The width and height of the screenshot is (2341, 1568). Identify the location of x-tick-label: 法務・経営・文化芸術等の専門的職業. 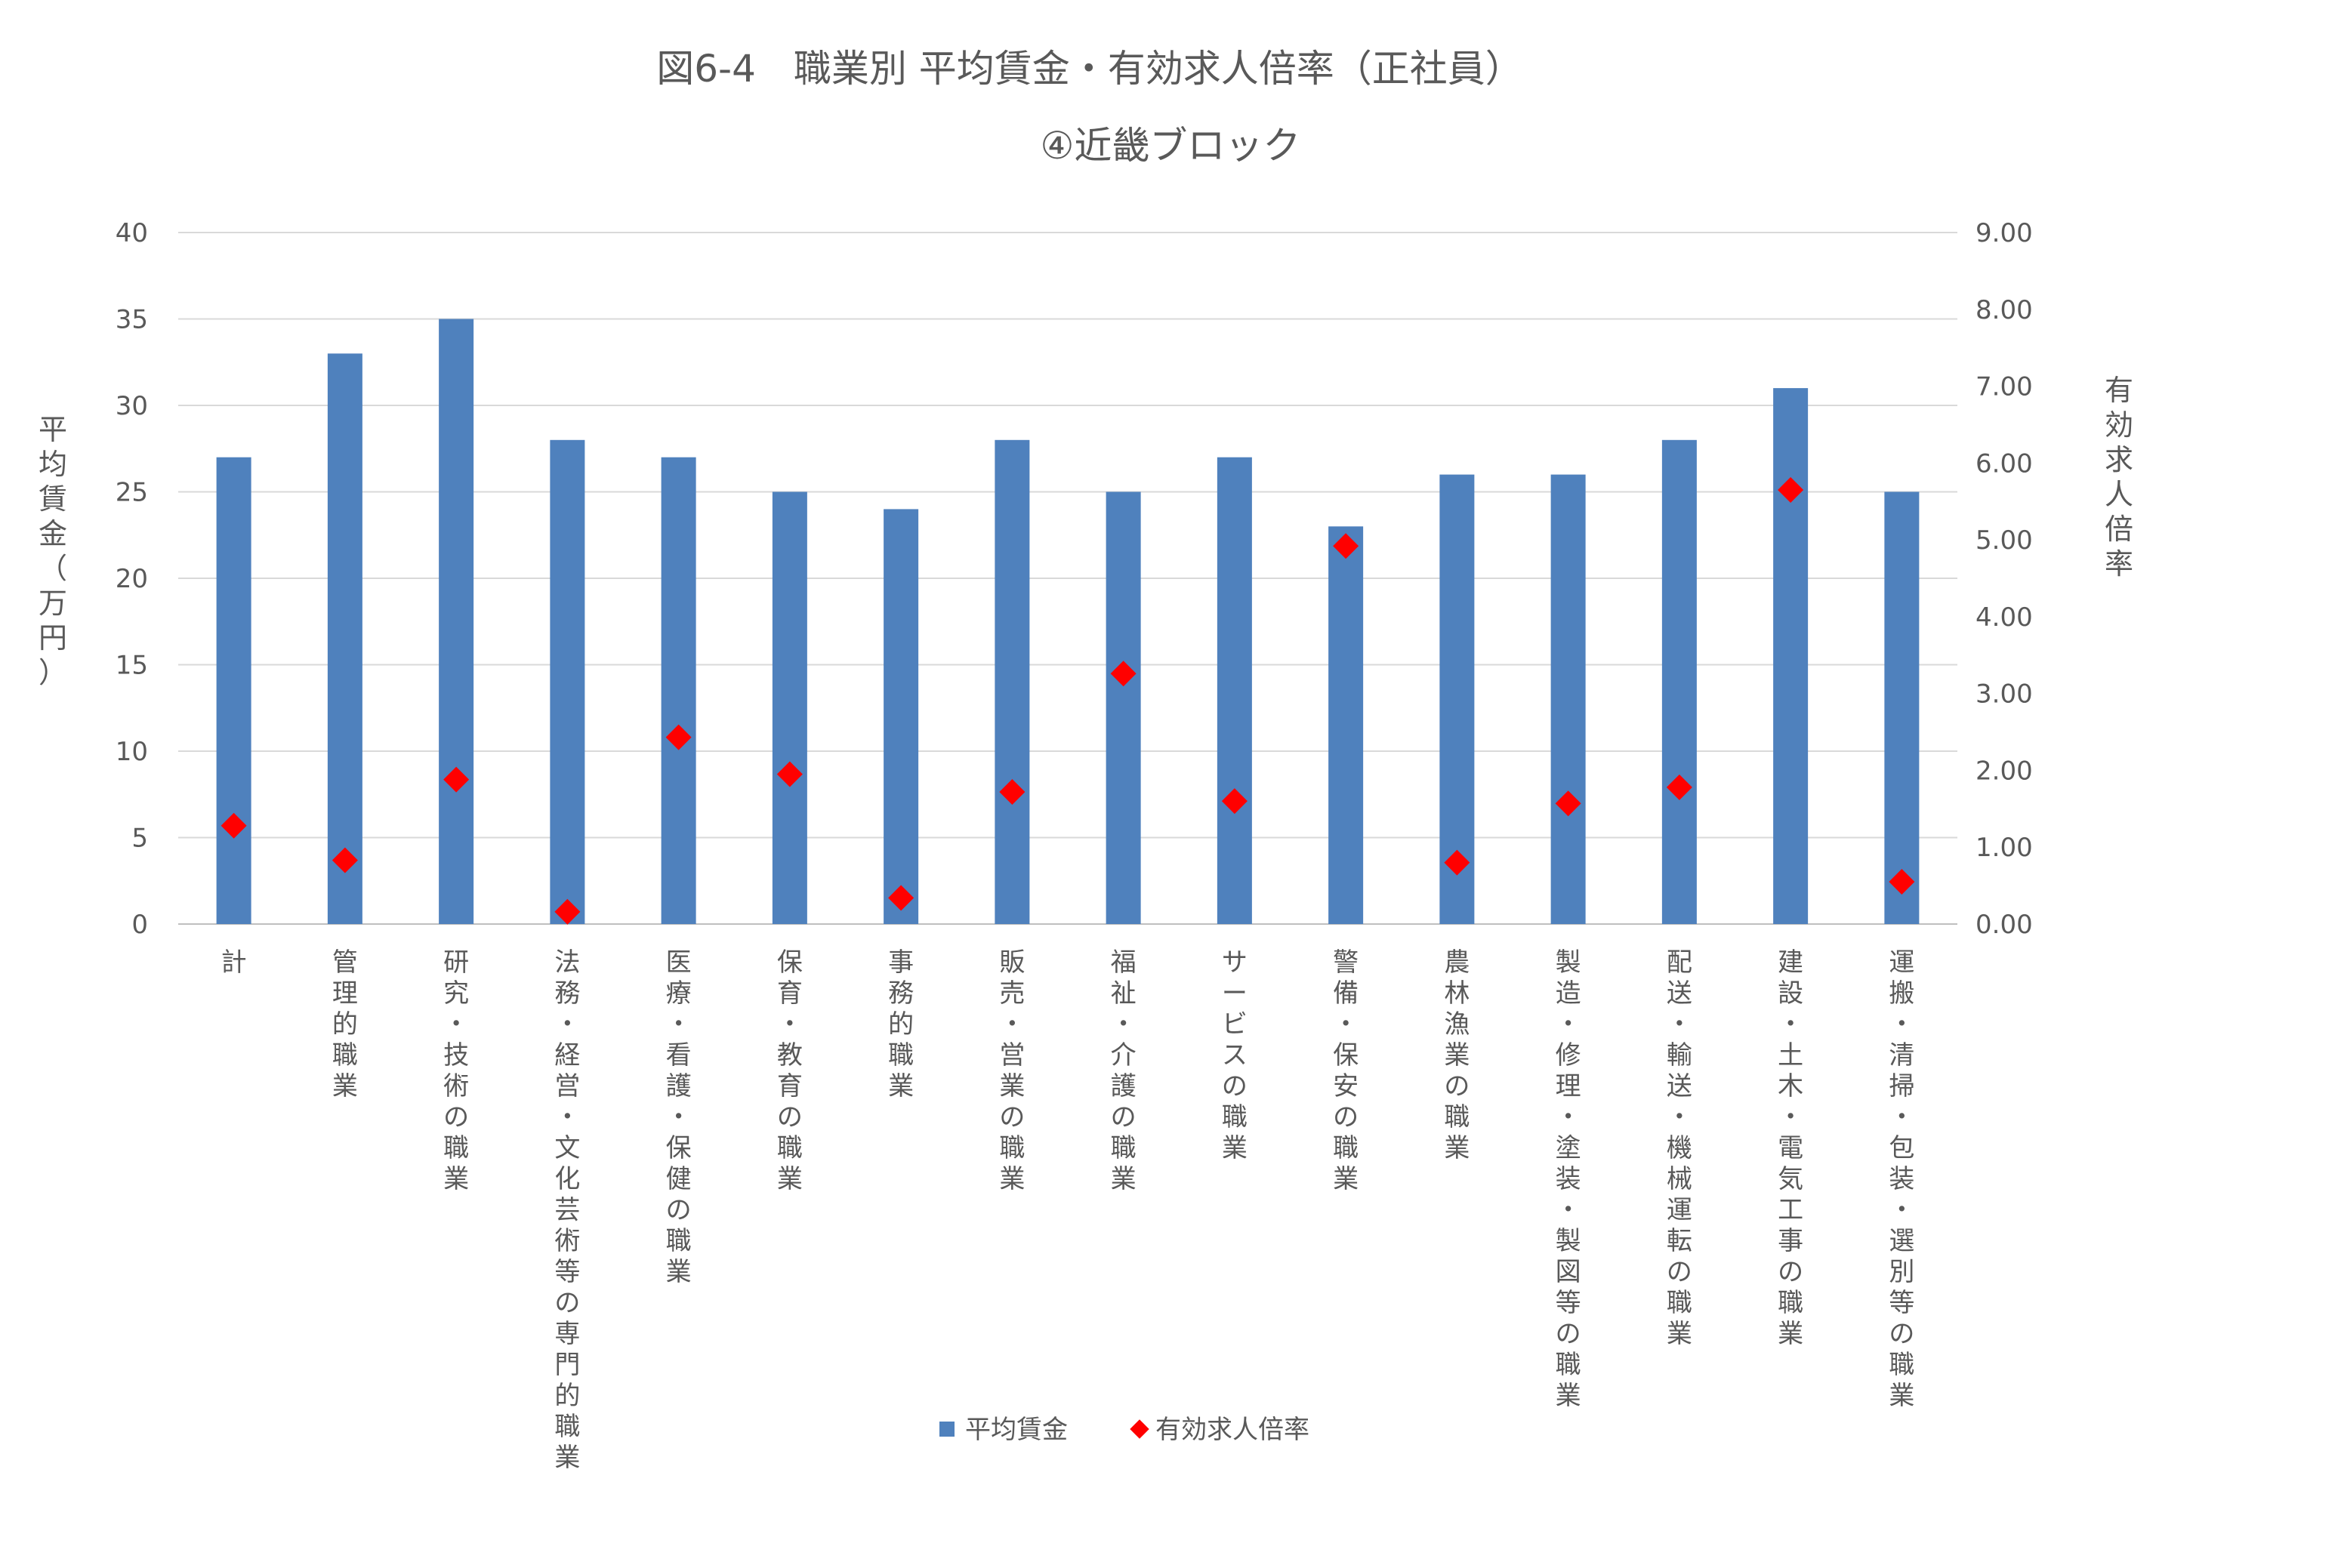
(567, 1210).